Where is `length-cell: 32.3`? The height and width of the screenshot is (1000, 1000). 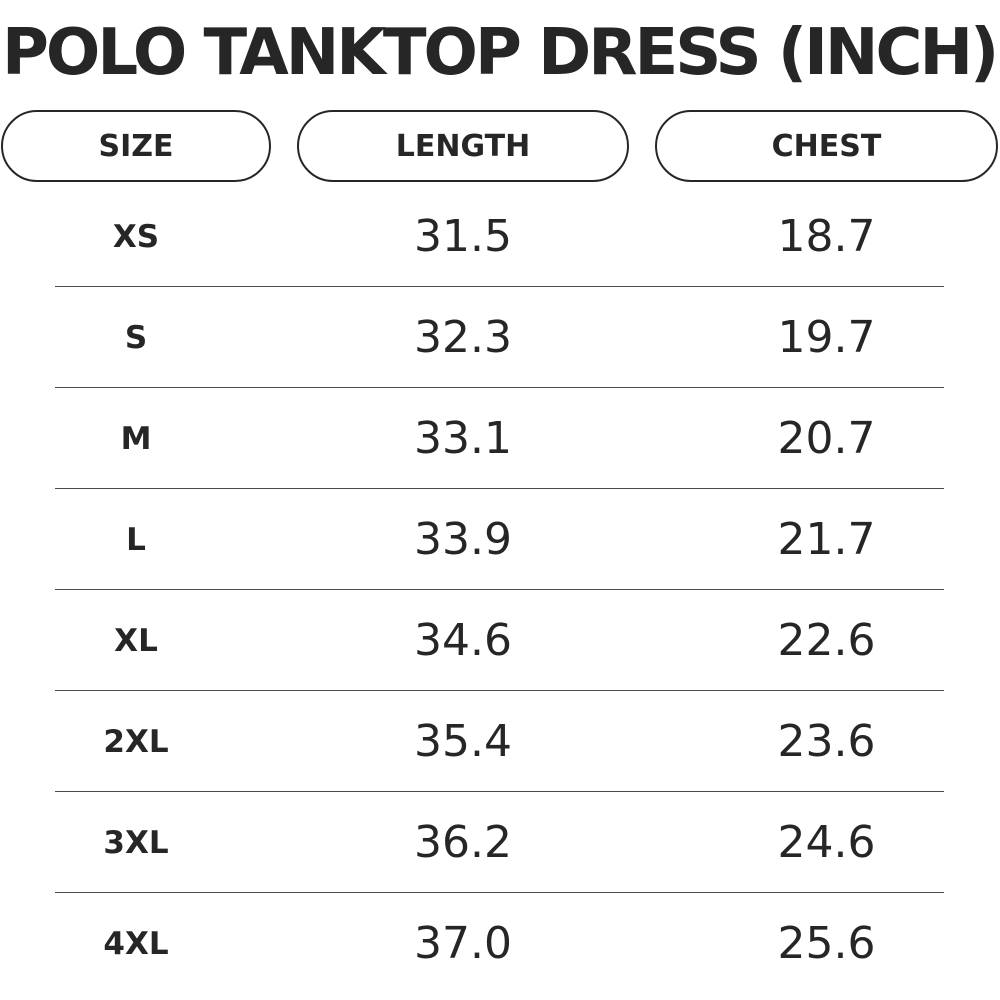 length-cell: 32.3 is located at coordinates (463, 337).